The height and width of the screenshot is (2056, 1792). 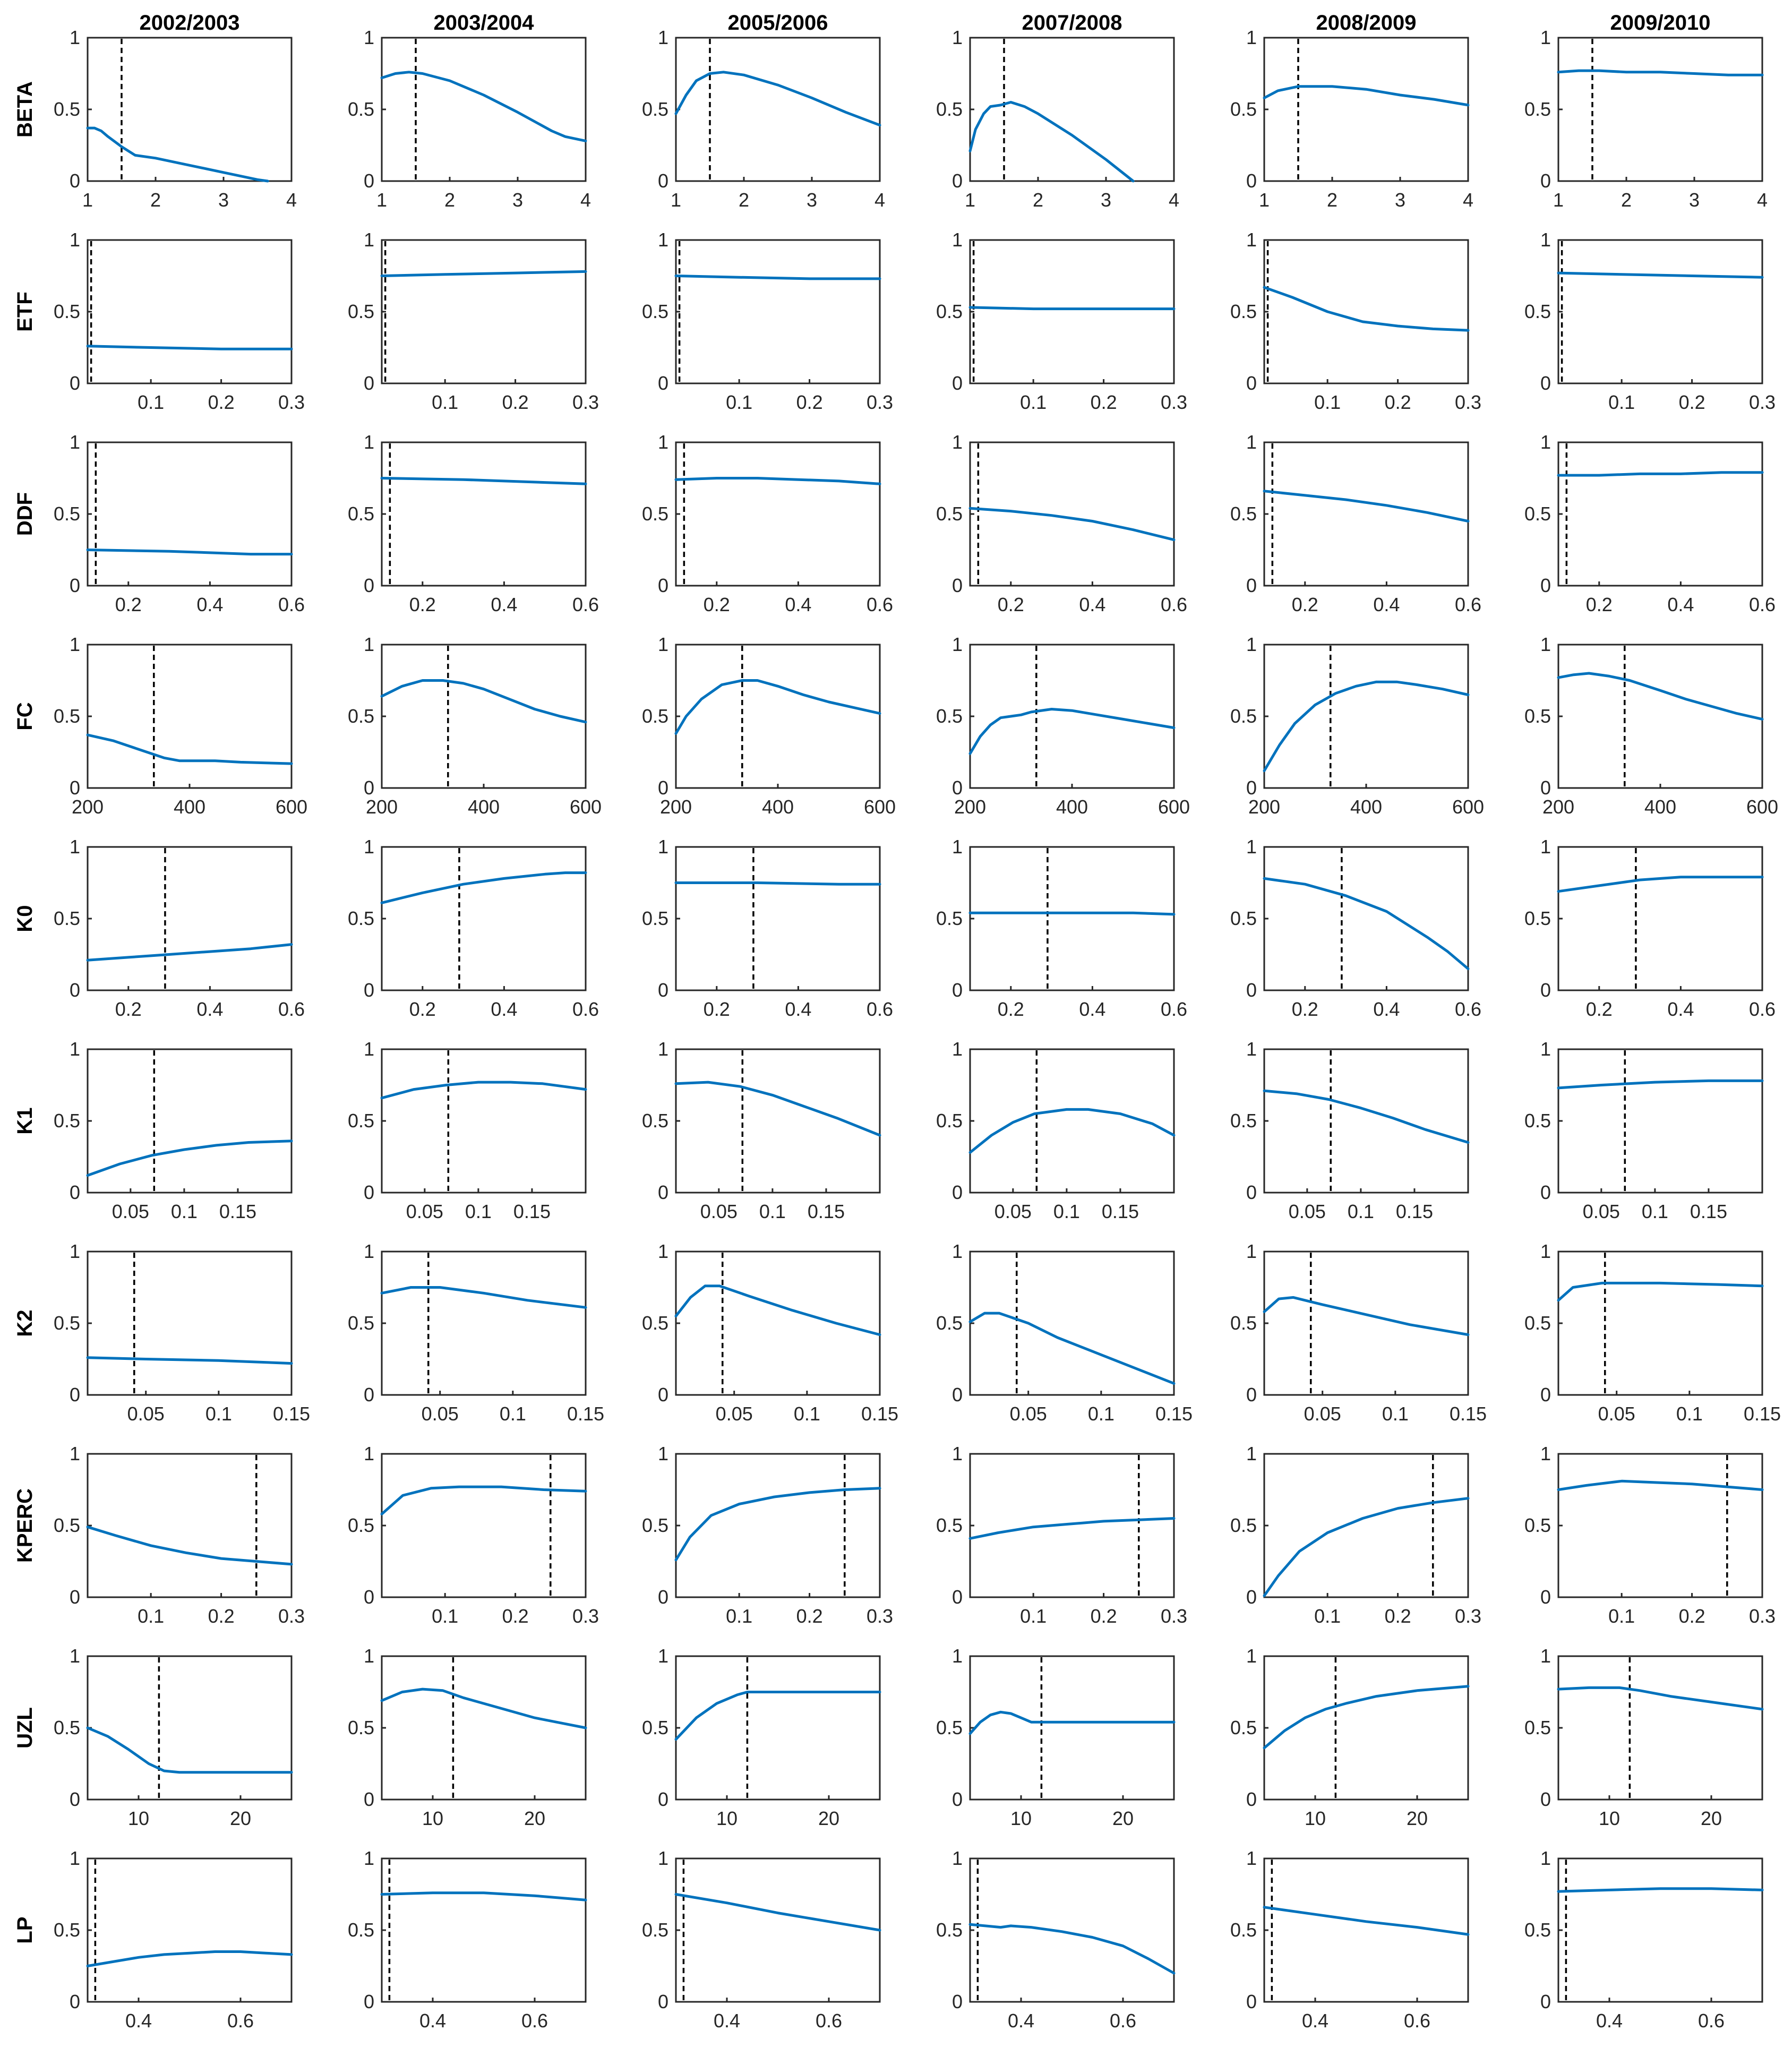 I want to click on x-tick-label: 3, so click(x=224, y=200).